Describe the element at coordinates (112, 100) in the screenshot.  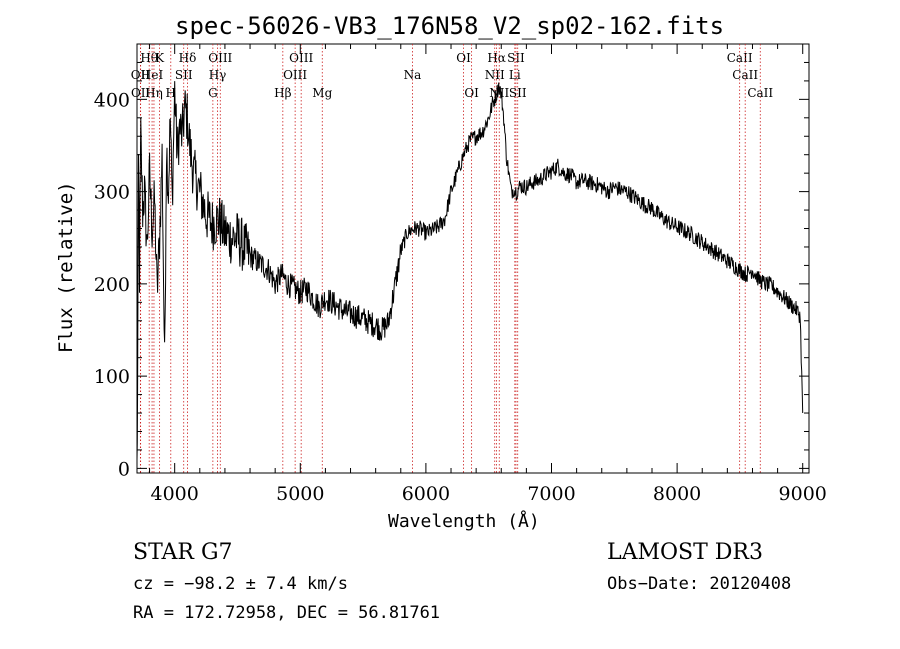
I see `y-tick-label: 400` at that location.